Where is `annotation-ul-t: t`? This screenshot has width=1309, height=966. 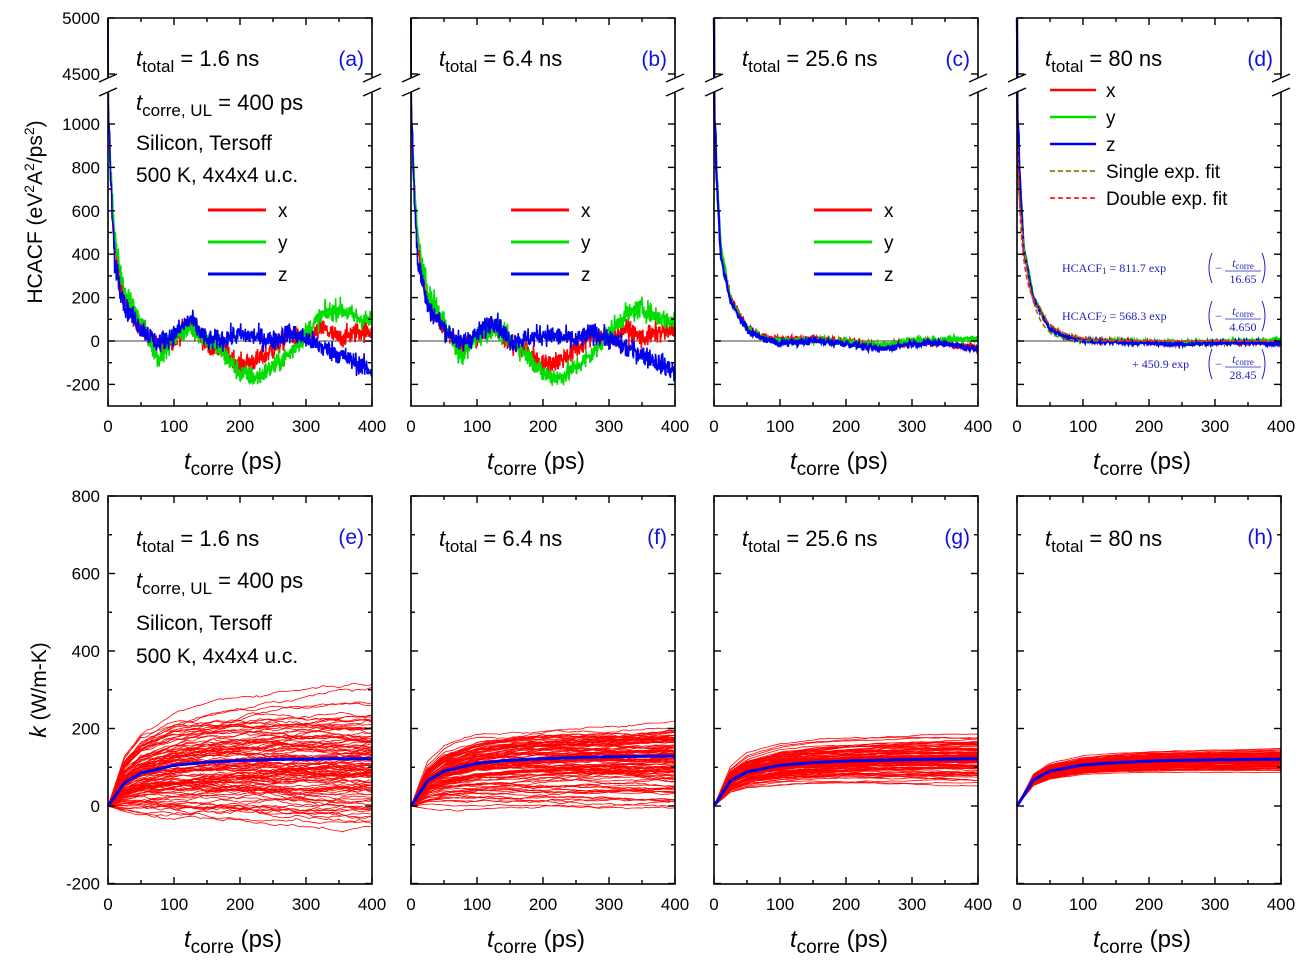 annotation-ul-t: t is located at coordinates (139, 580).